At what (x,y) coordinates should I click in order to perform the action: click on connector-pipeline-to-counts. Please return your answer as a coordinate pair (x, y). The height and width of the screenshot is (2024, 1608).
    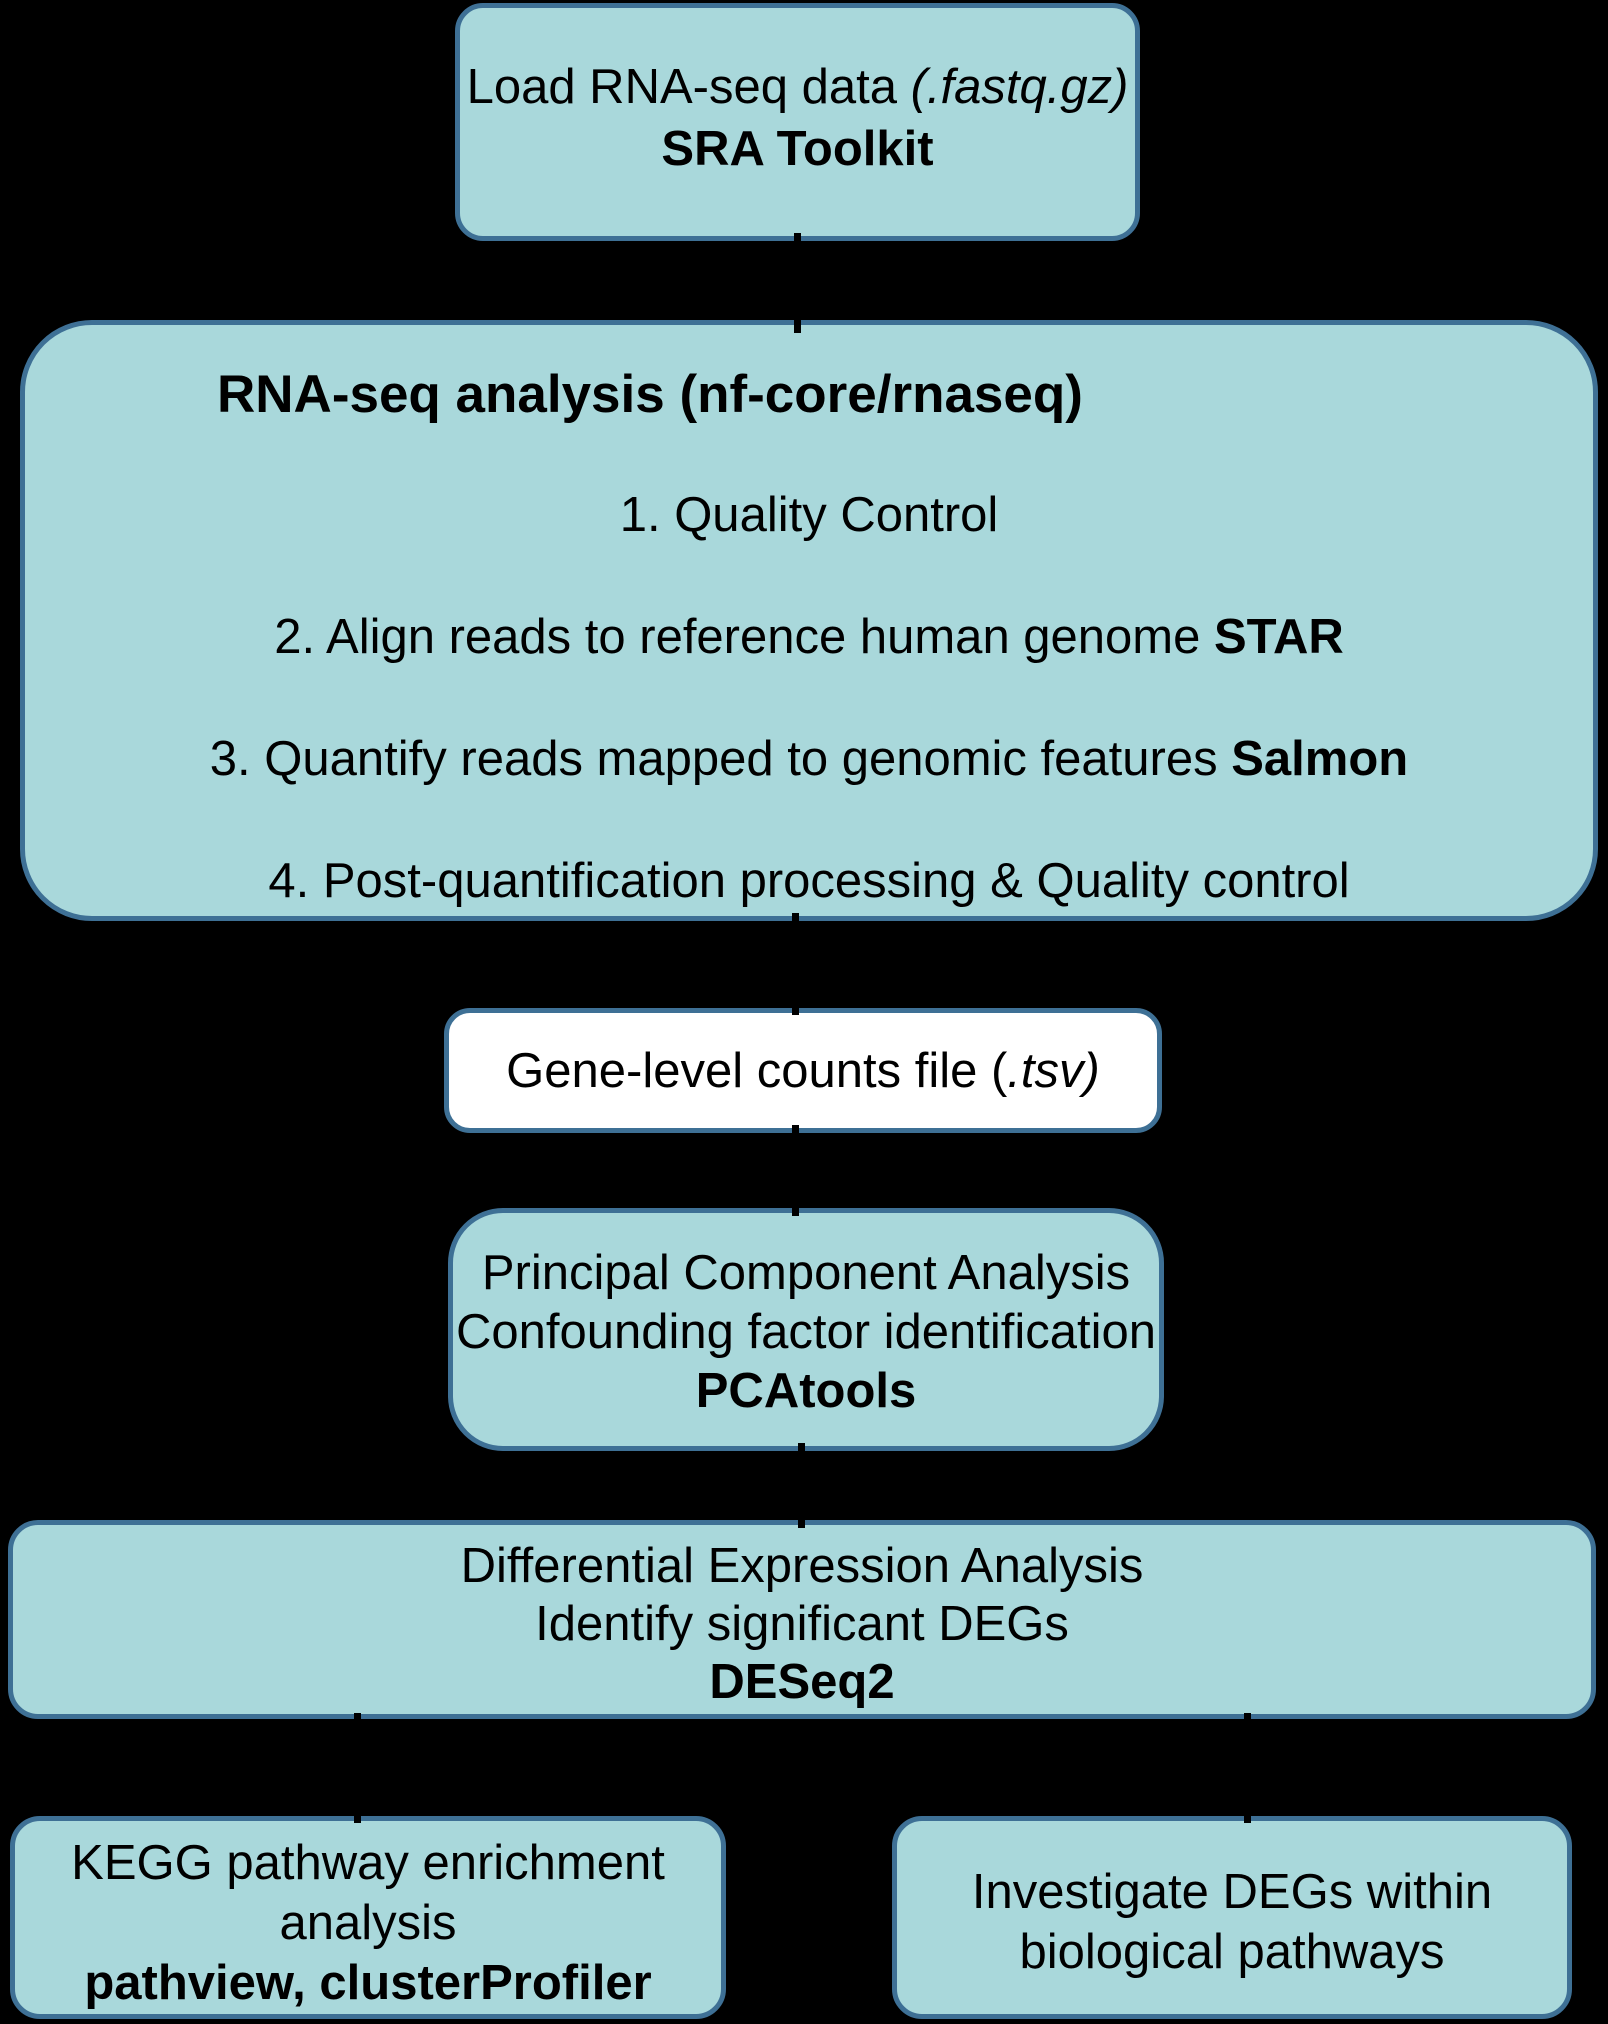
    Looking at the image, I should click on (795, 964).